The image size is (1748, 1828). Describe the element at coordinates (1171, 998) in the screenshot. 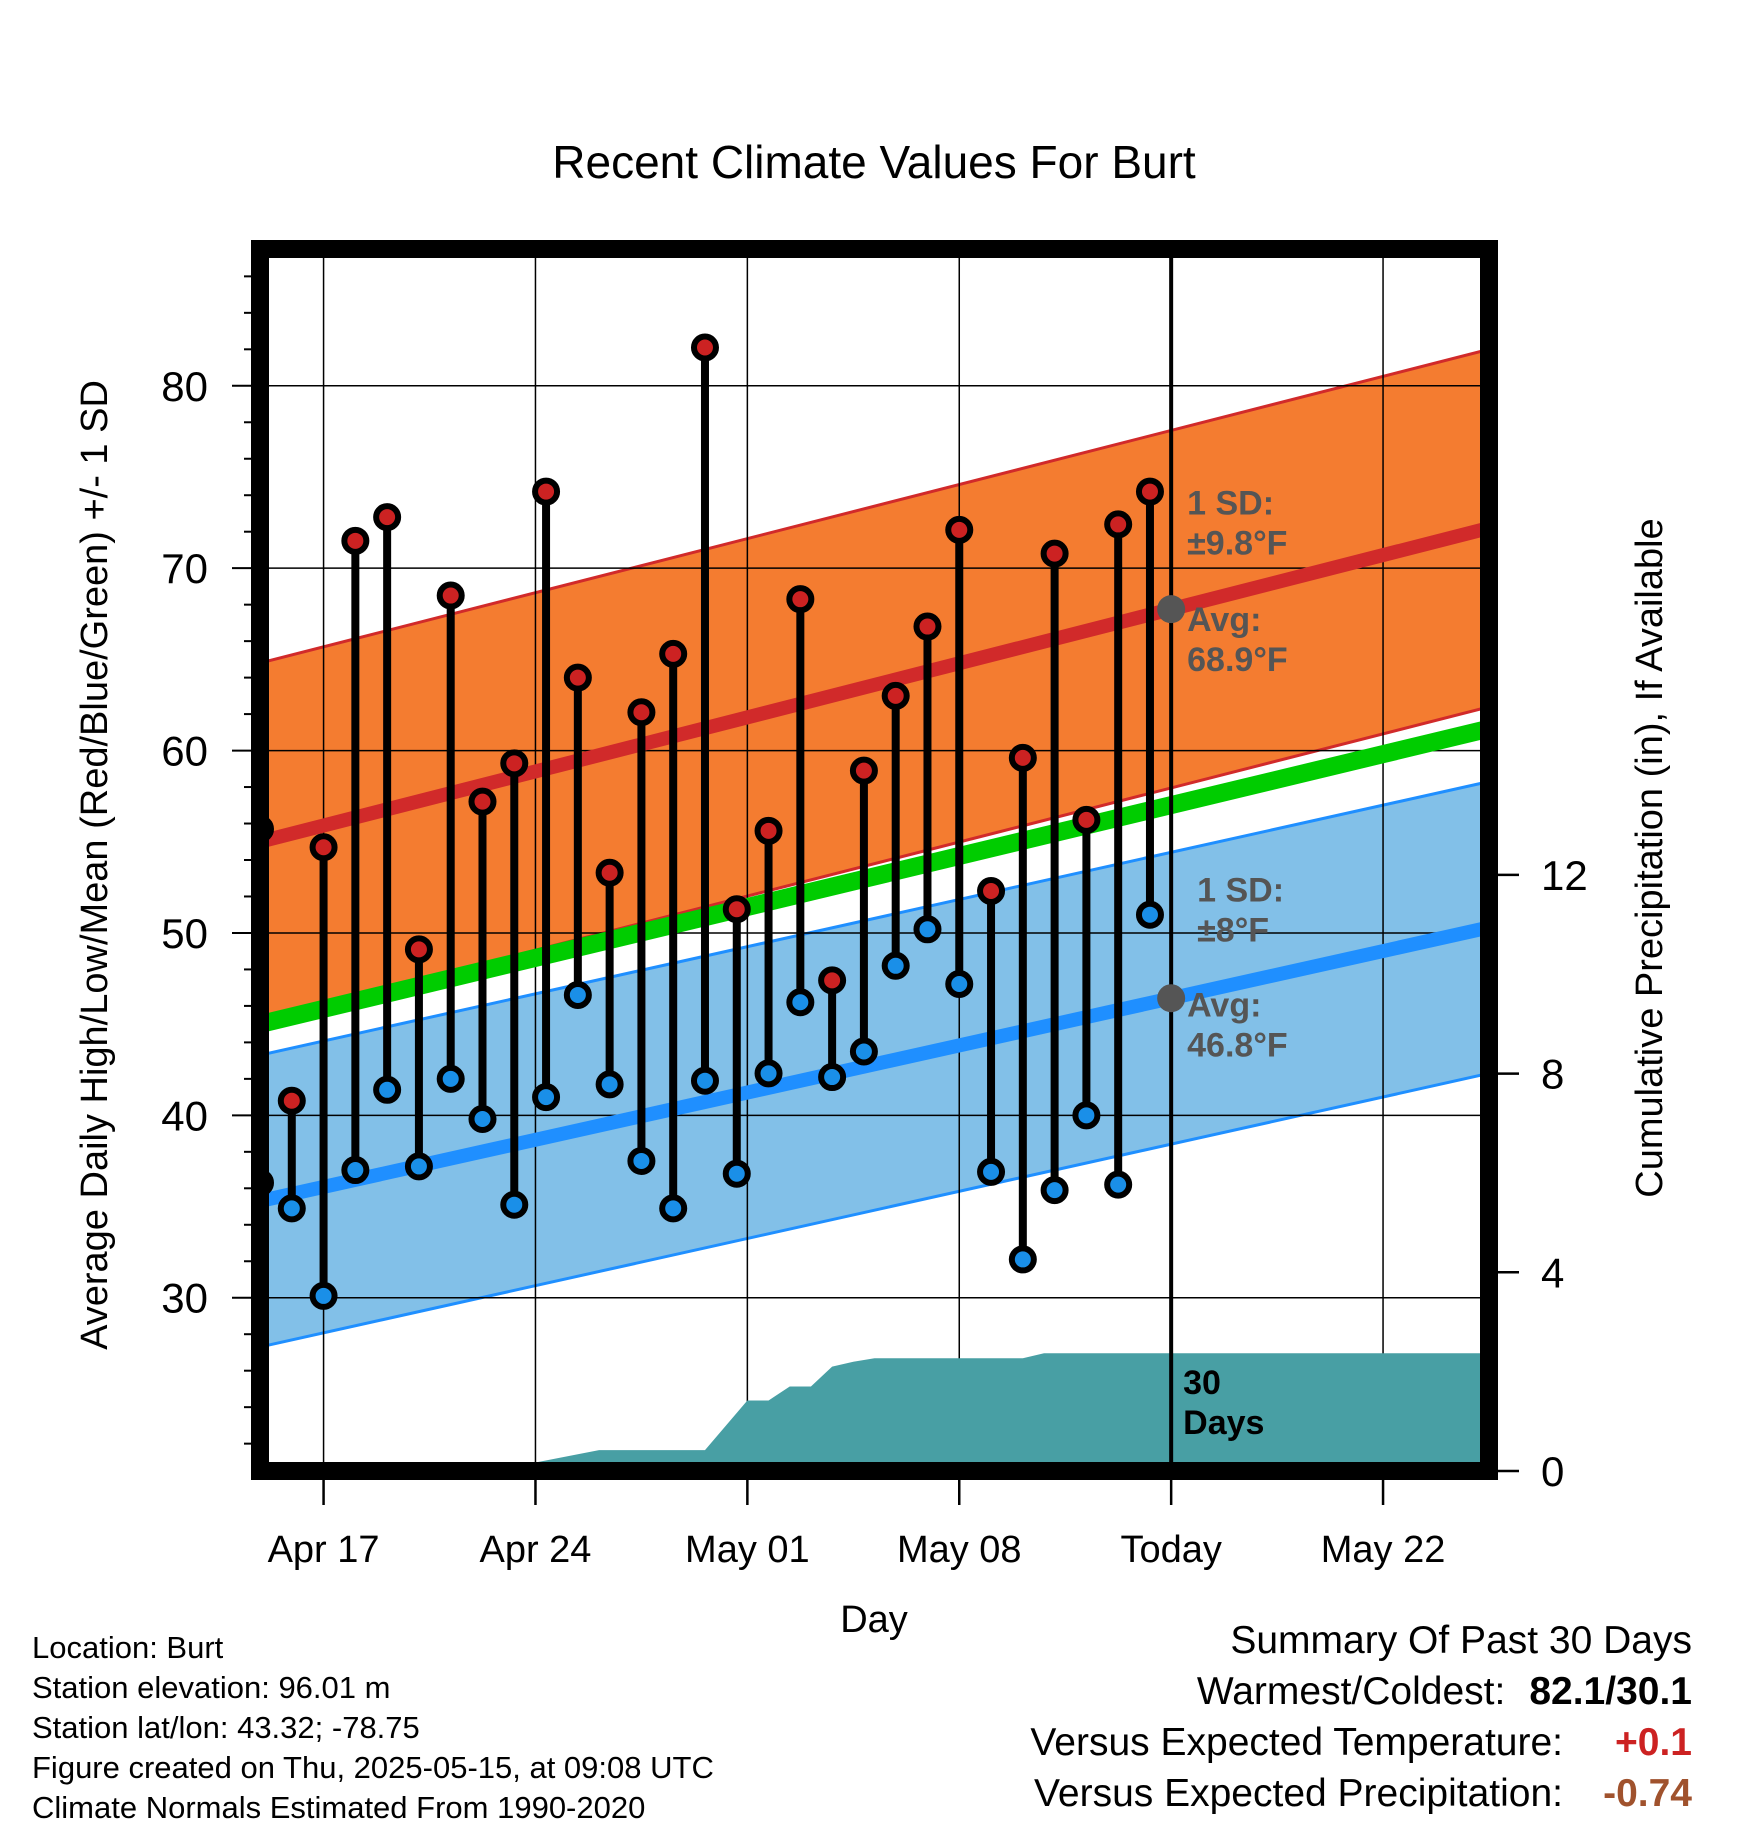

I see `today-low-avg-marker` at that location.